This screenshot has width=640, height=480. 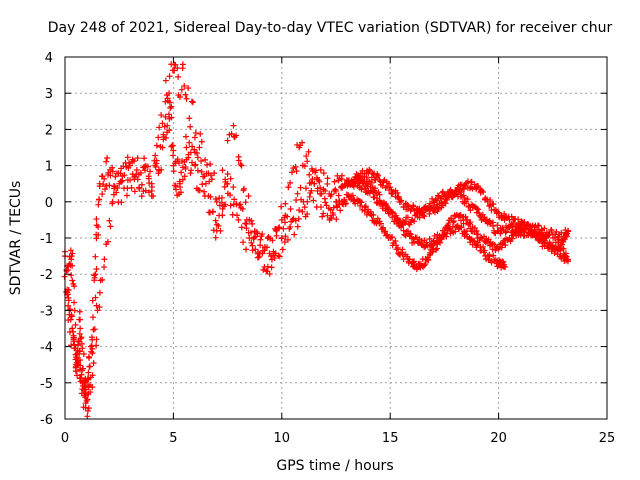 I want to click on x-tick-label: 20, so click(x=498, y=438).